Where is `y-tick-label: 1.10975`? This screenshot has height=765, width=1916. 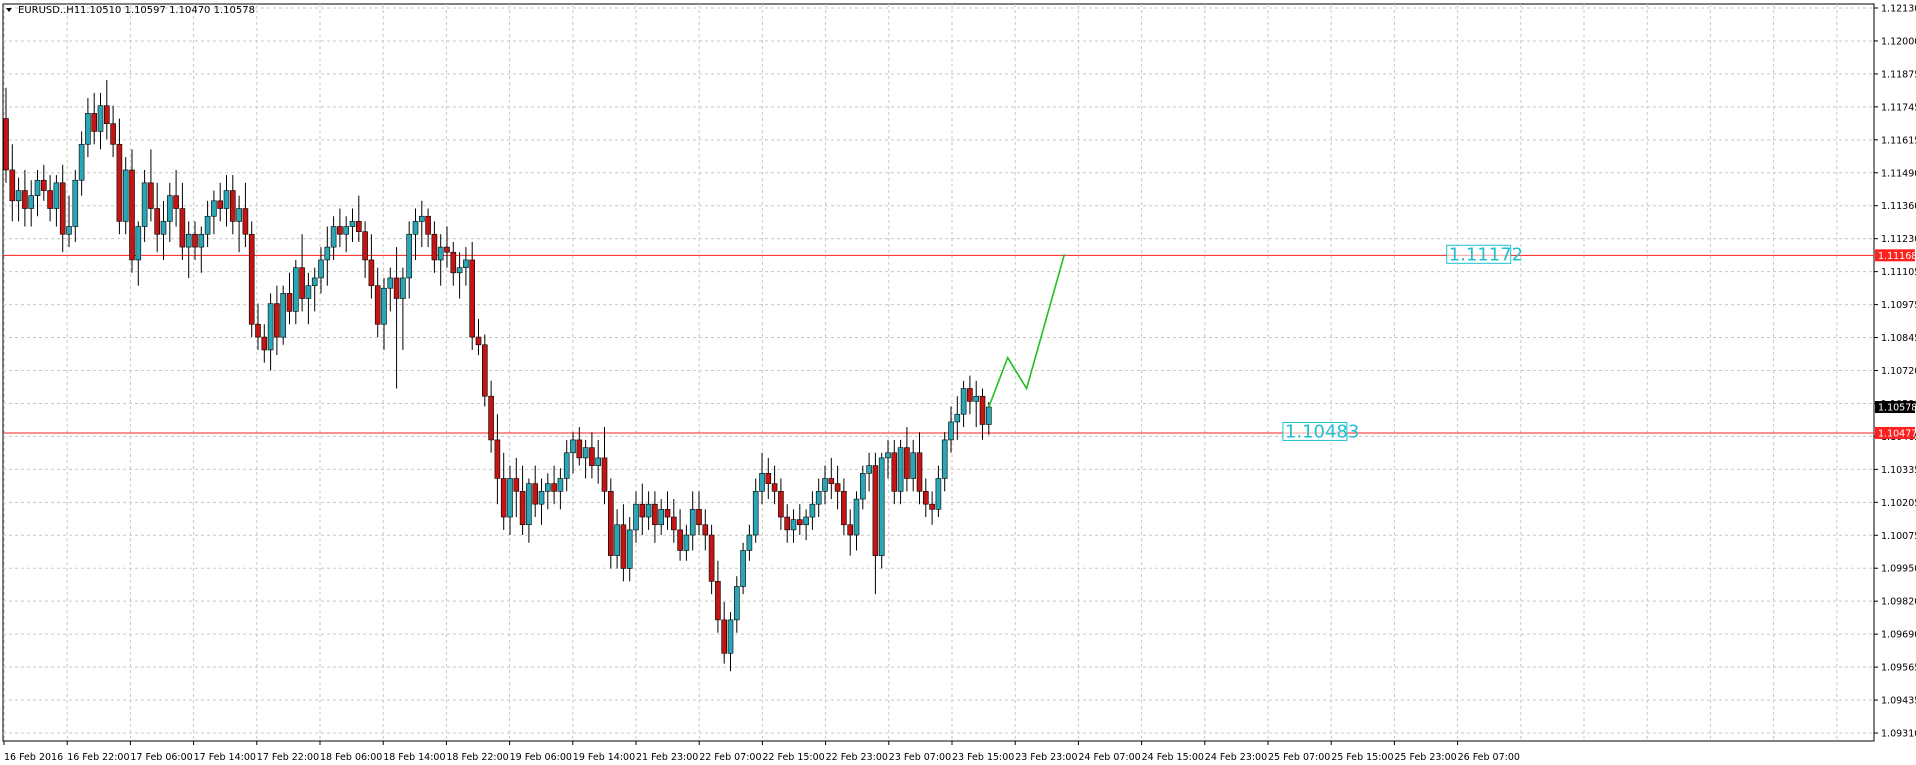 y-tick-label: 1.10975 is located at coordinates (1898, 305).